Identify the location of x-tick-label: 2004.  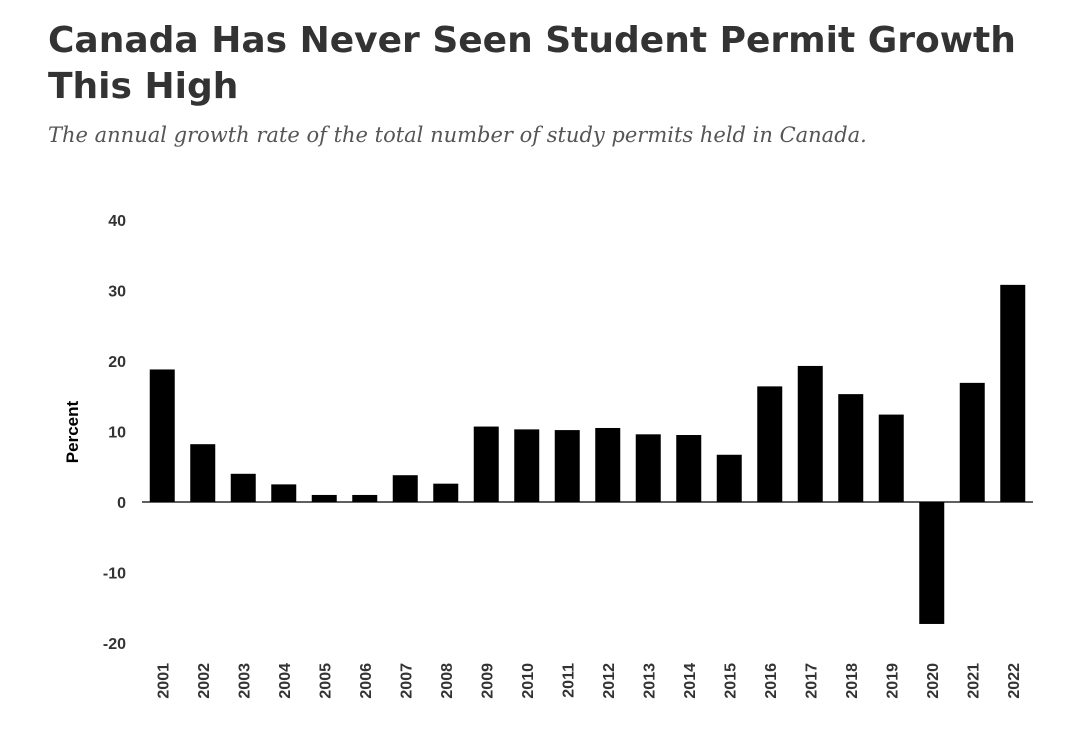
(285, 681).